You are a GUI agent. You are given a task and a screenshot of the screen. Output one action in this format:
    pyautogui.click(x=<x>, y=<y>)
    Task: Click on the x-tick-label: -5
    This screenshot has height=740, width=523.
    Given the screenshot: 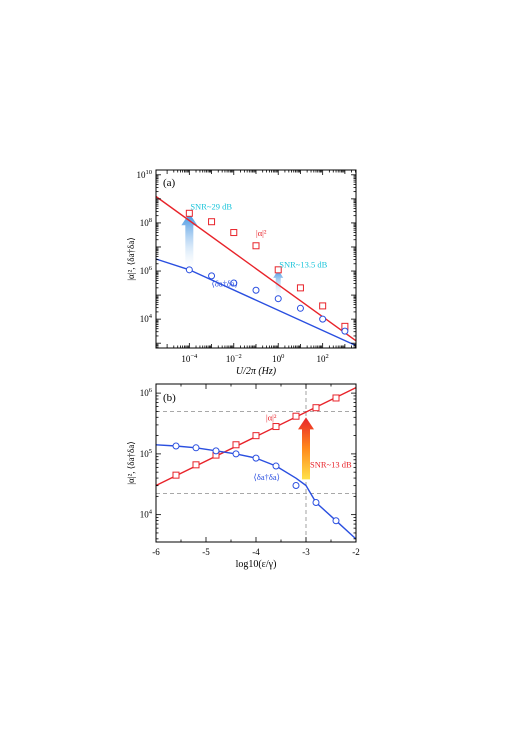 What is the action you would take?
    pyautogui.click(x=206, y=552)
    